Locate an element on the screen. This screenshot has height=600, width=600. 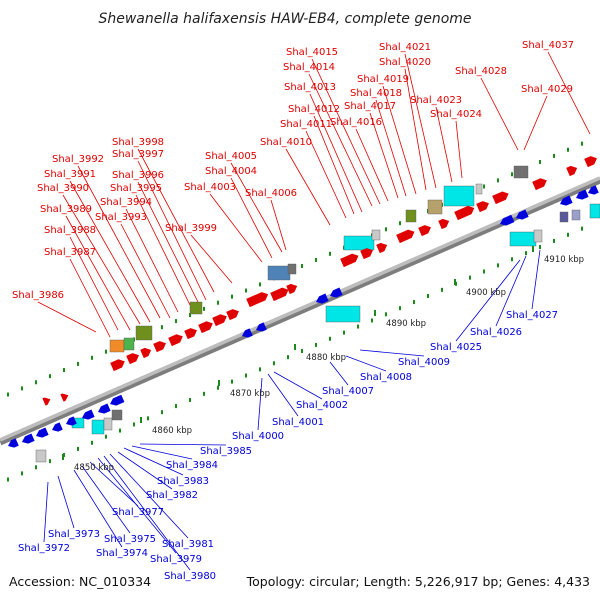
forward-gene-label: Shal_4023 is located at coordinates (436, 100).